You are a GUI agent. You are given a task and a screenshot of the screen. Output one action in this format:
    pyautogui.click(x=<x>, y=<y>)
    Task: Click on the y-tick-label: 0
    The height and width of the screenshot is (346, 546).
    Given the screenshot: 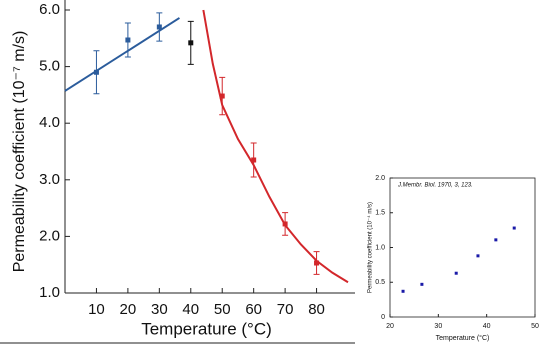 What is the action you would take?
    pyautogui.click(x=383, y=317)
    